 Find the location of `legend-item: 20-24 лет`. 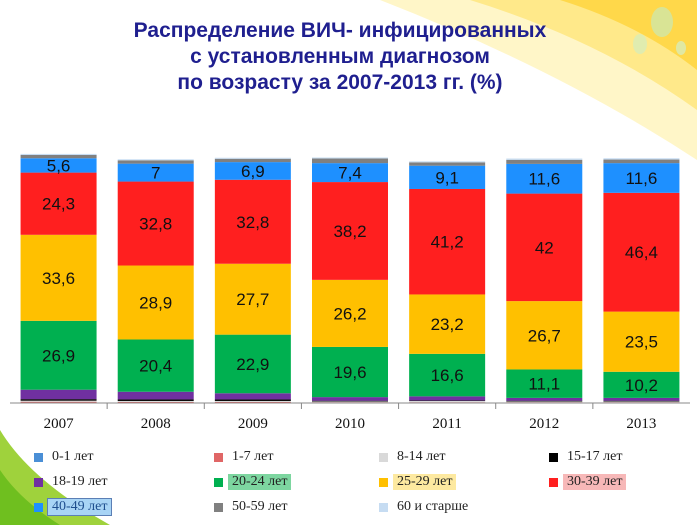

legend-item: 20-24 лет is located at coordinates (253, 482).